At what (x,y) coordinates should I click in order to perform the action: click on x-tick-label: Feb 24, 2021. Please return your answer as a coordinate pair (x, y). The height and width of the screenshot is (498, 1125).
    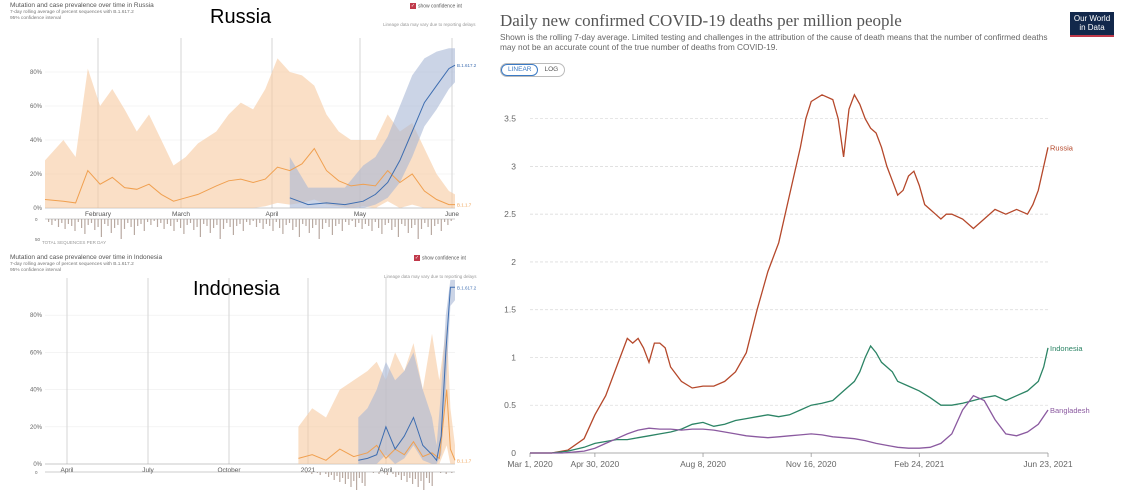
    Looking at the image, I should click on (919, 464).